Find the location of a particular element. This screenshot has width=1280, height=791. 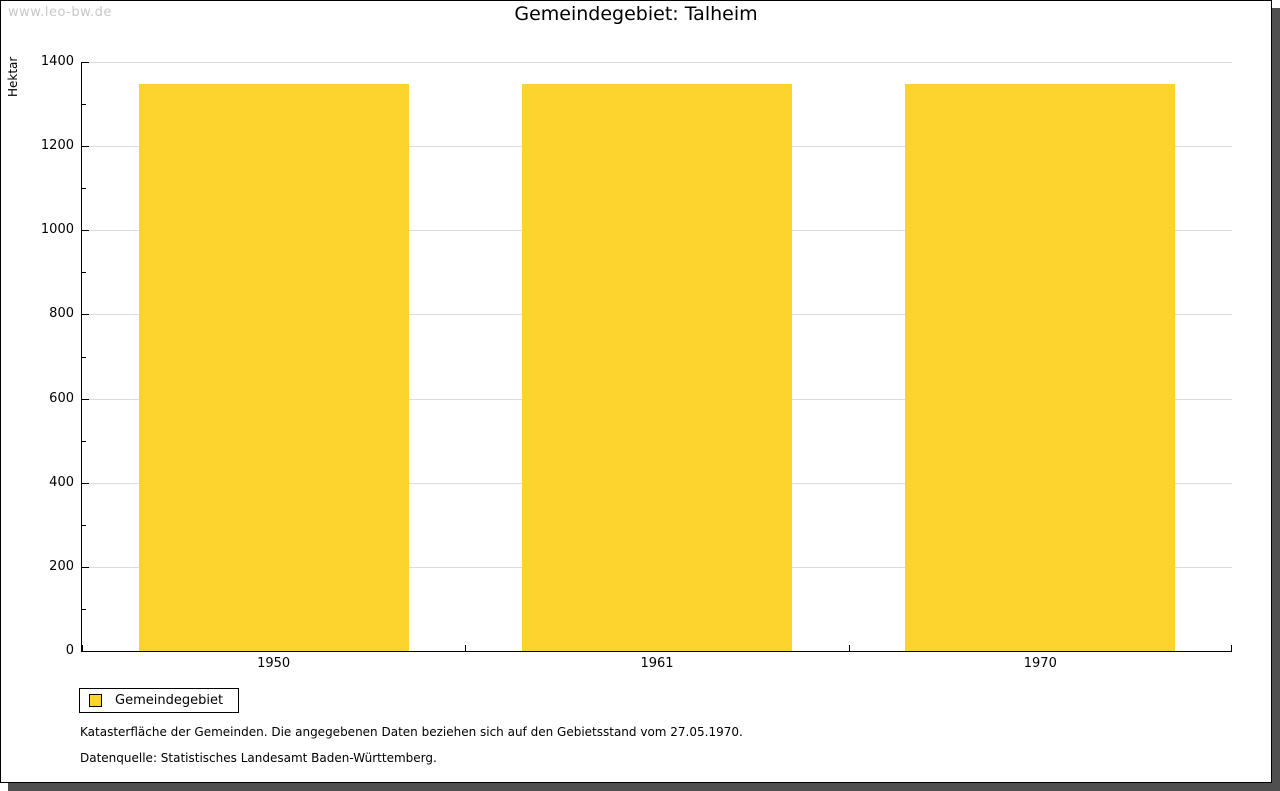

x-tick-label-1961: 1961 is located at coordinates (657, 663).